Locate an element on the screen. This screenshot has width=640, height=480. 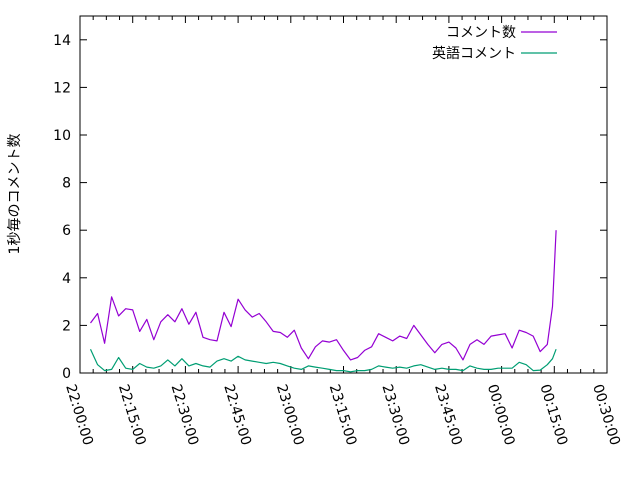
legend-entry-0: コメント数 is located at coordinates (501, 33).